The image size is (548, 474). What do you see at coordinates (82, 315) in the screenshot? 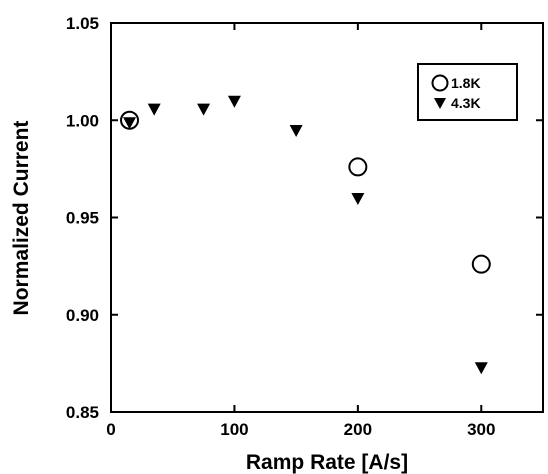
I see `y-tick-label: 0.90` at bounding box center [82, 315].